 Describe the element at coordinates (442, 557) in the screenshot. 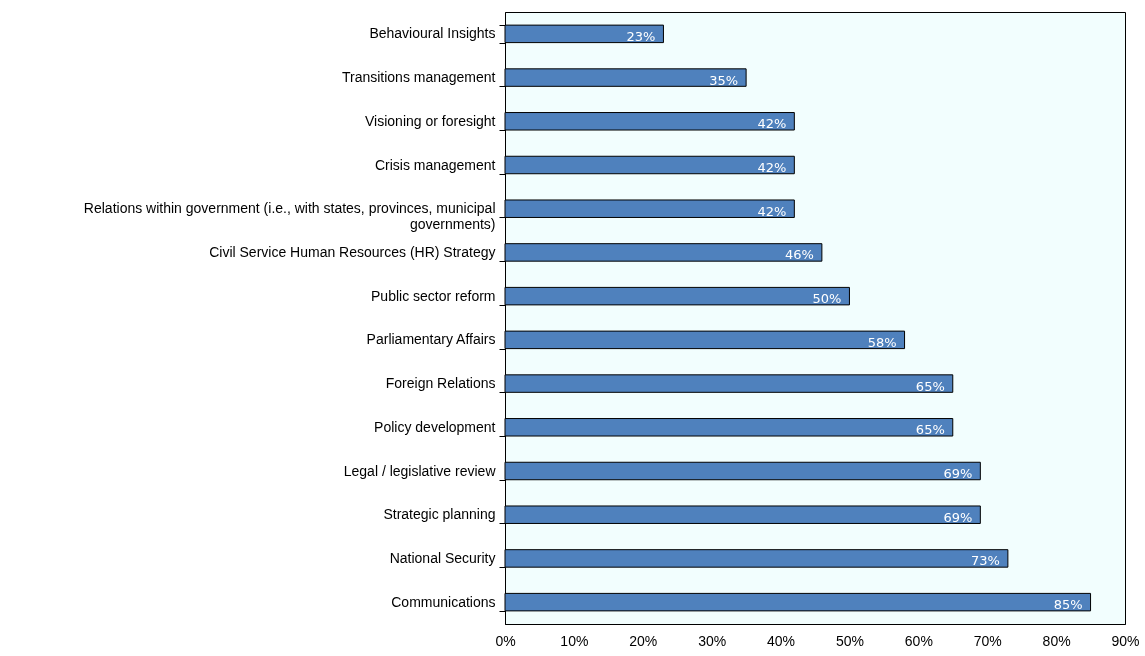

I see `y-tick-label: National Security` at that location.